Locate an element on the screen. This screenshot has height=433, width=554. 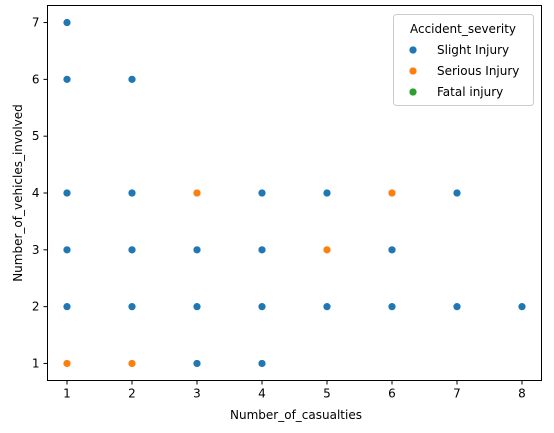
y-tick-label: 5 is located at coordinates (36, 136).